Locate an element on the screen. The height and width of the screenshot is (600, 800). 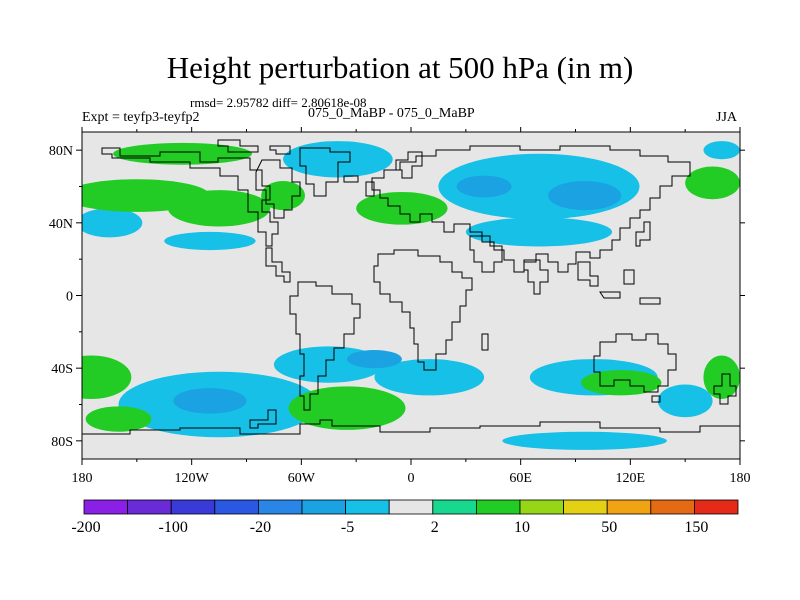
field-sh-cyan-south-atlantic is located at coordinates (429, 377).